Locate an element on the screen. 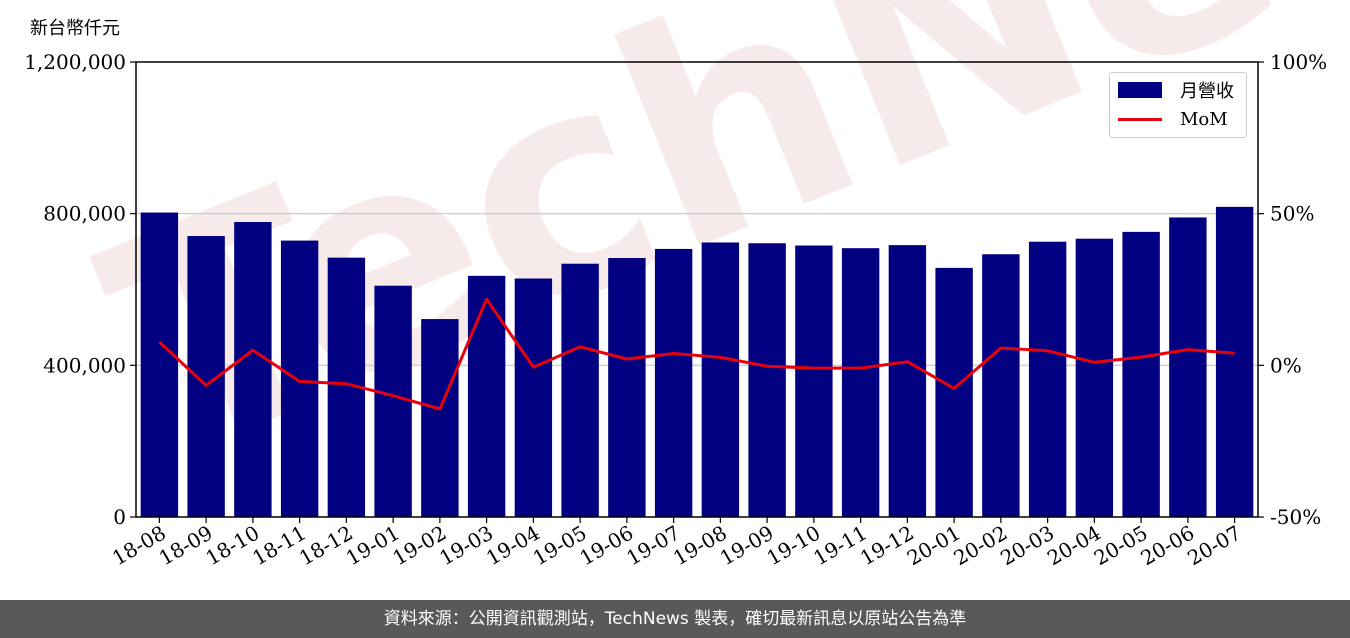  left-tick-label: 1,200,000 is located at coordinates (75, 62).